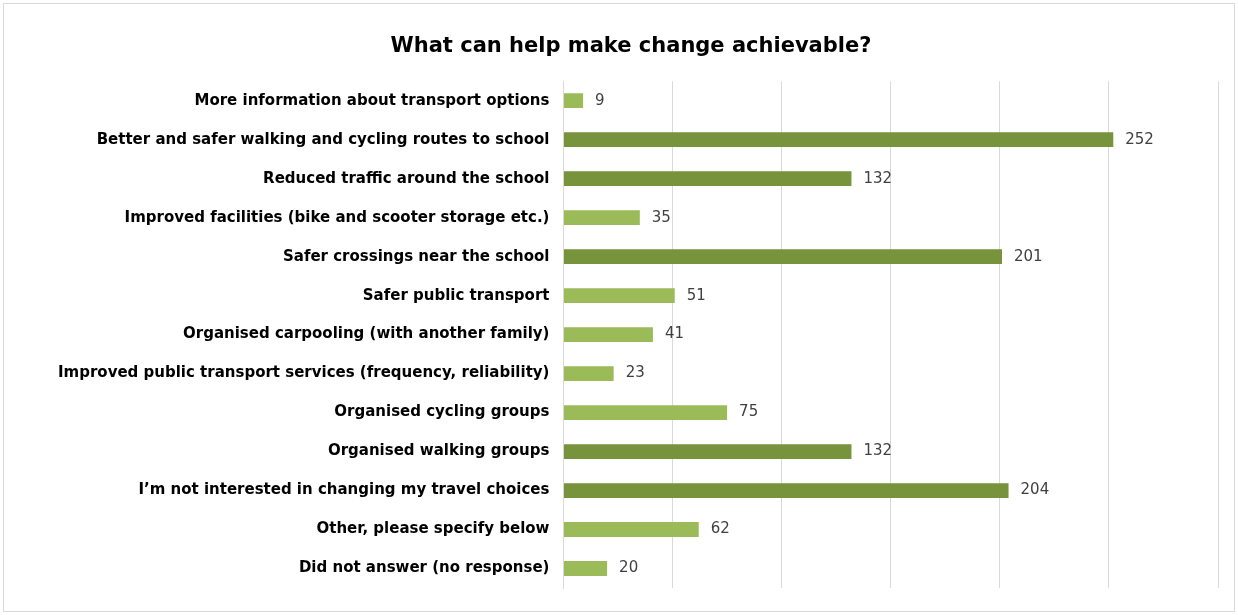  I want to click on data-label: 75, so click(749, 411).